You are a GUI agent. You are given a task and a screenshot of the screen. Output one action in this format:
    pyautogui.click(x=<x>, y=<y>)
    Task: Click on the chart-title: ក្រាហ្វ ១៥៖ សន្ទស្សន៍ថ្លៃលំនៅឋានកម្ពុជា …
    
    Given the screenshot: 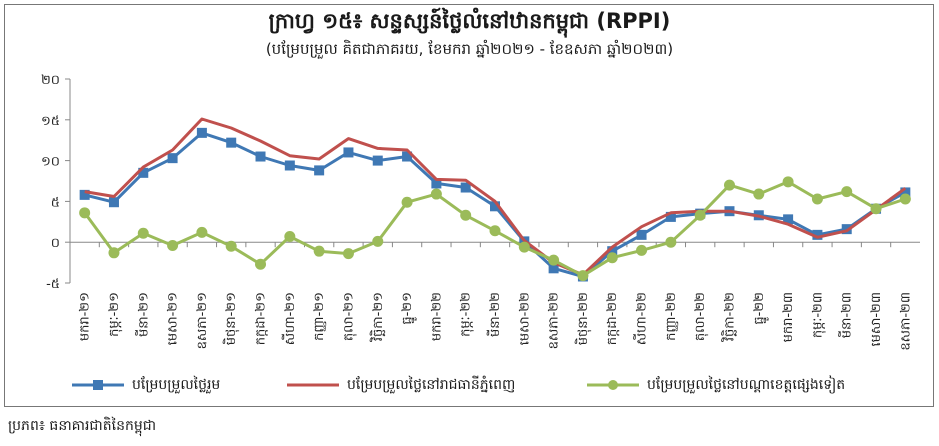 What is the action you would take?
    pyautogui.click(x=469, y=21)
    